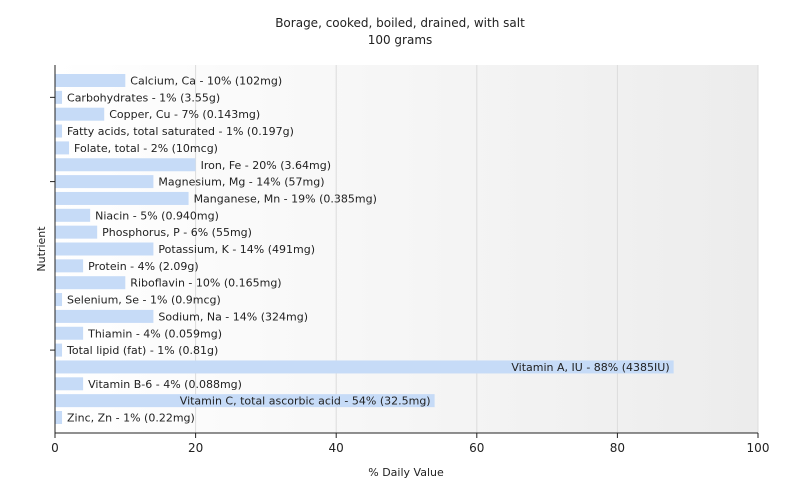 The width and height of the screenshot is (800, 500). Describe the element at coordinates (146, 148) in the screenshot. I see `bar-label: Folate, total - 2% (10mcg)` at that location.